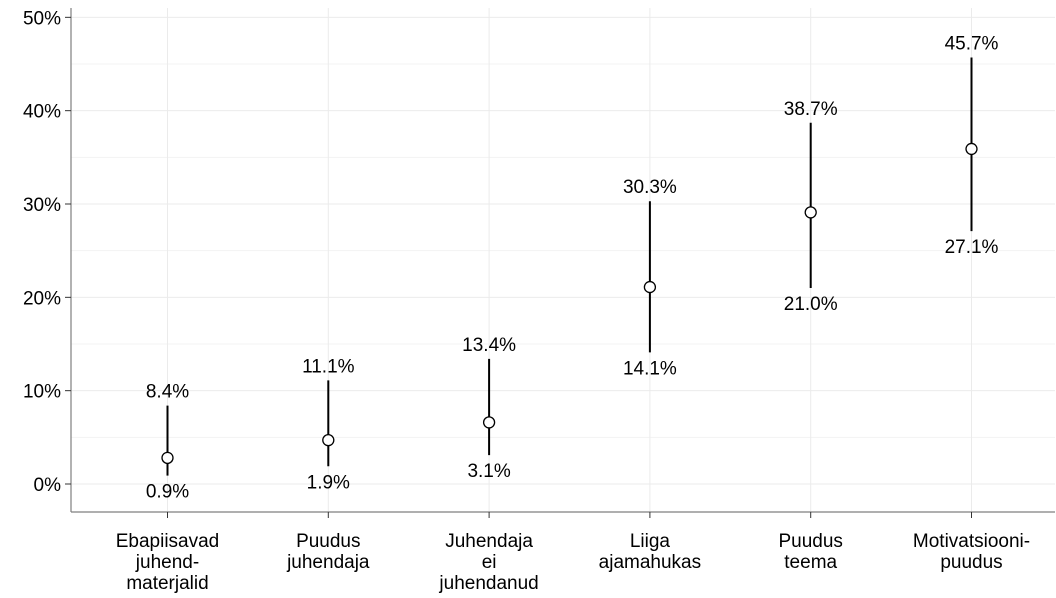 This screenshot has width=1056, height=598. I want to click on x-tick-label-line: Juhendaja, so click(489, 541).